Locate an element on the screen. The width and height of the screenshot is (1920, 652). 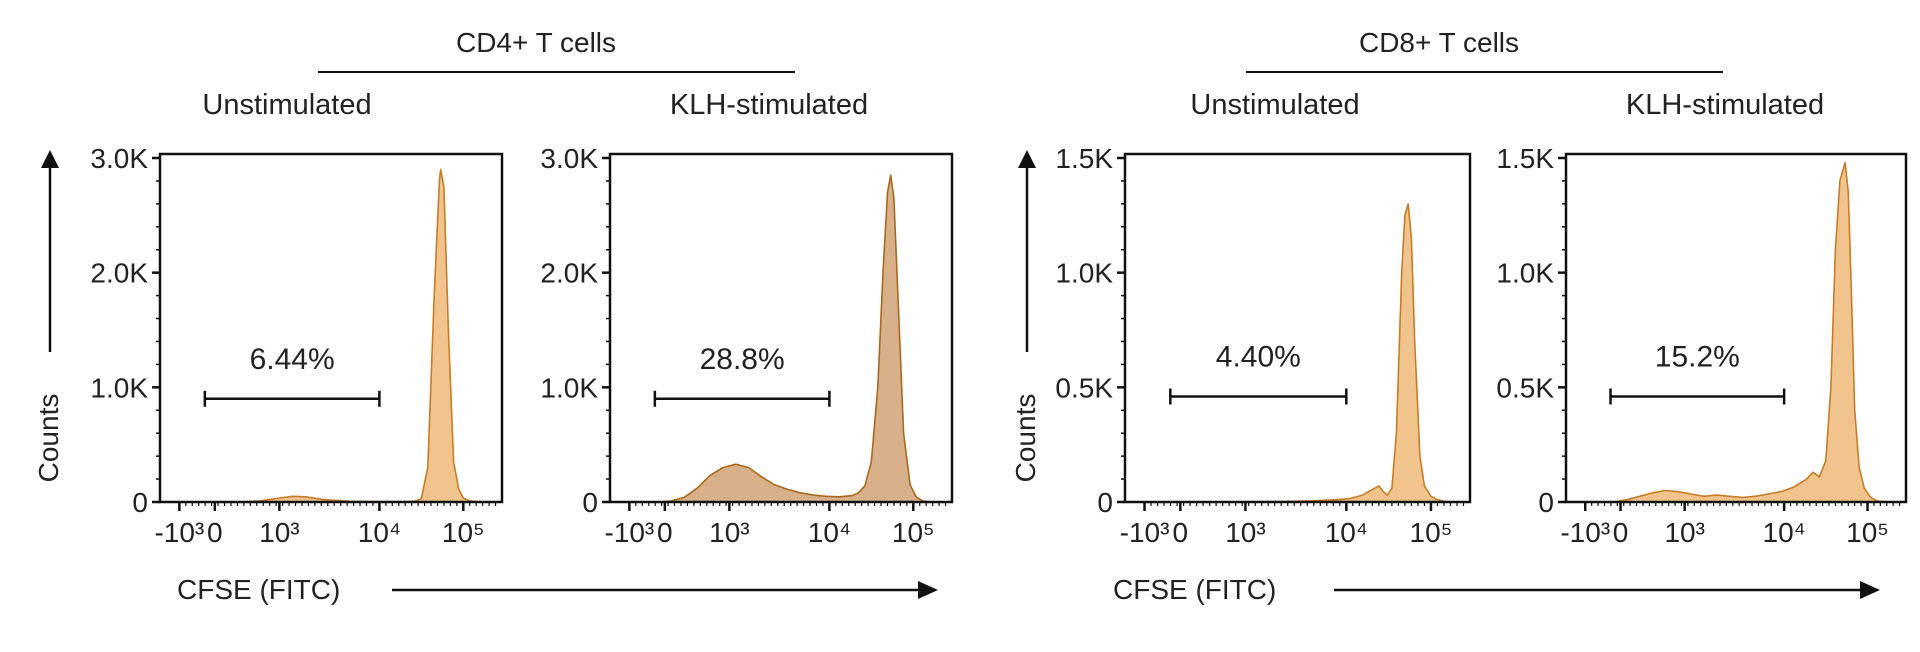
histogram-panel-cd8-unstimulated: 0 0.5K 1.0K 1.5K -10³ 0 10³ 10⁴ 10⁵ 4.40% is located at coordinates (1263, 345).